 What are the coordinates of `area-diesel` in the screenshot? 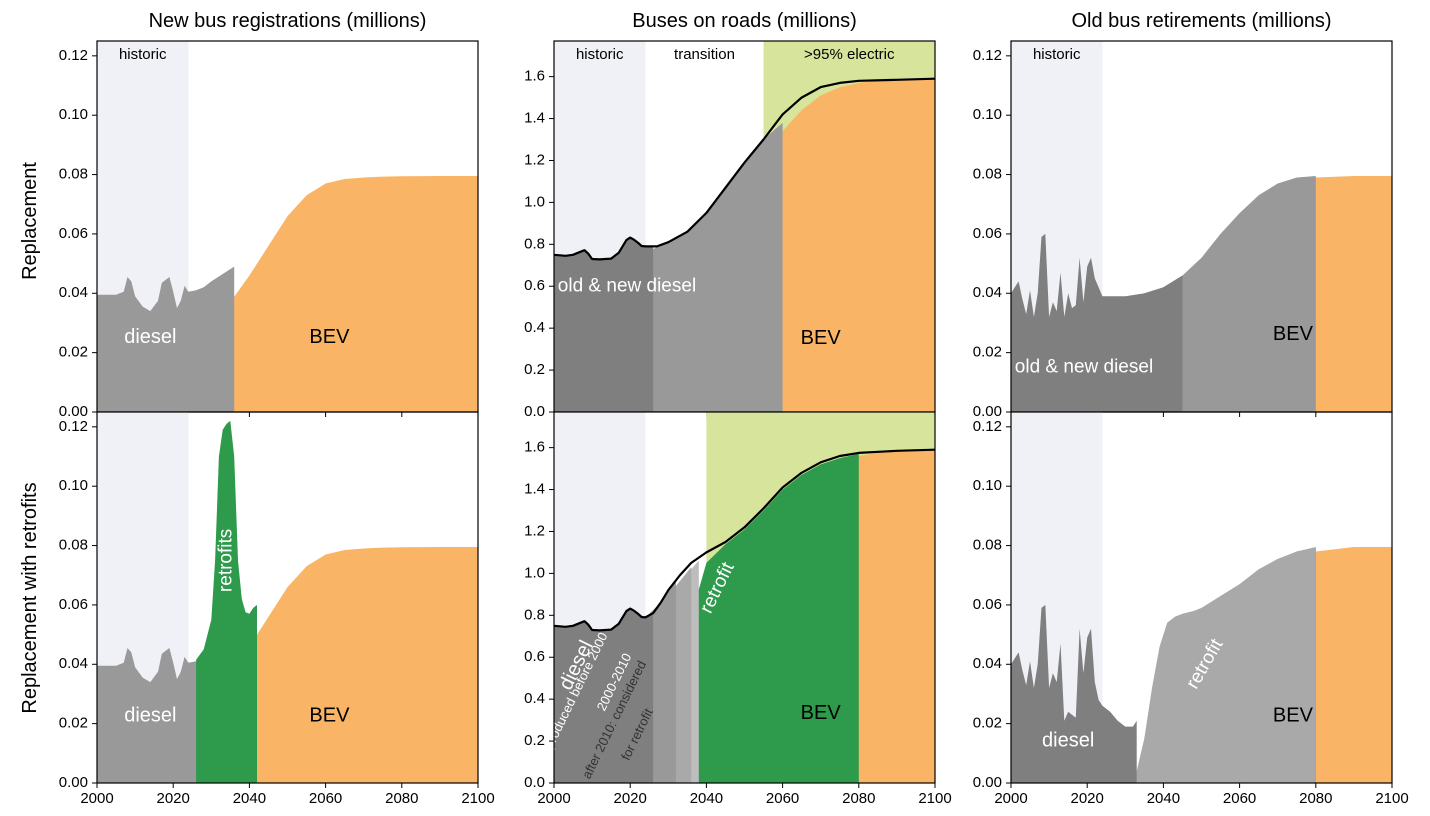 It's located at (166, 339).